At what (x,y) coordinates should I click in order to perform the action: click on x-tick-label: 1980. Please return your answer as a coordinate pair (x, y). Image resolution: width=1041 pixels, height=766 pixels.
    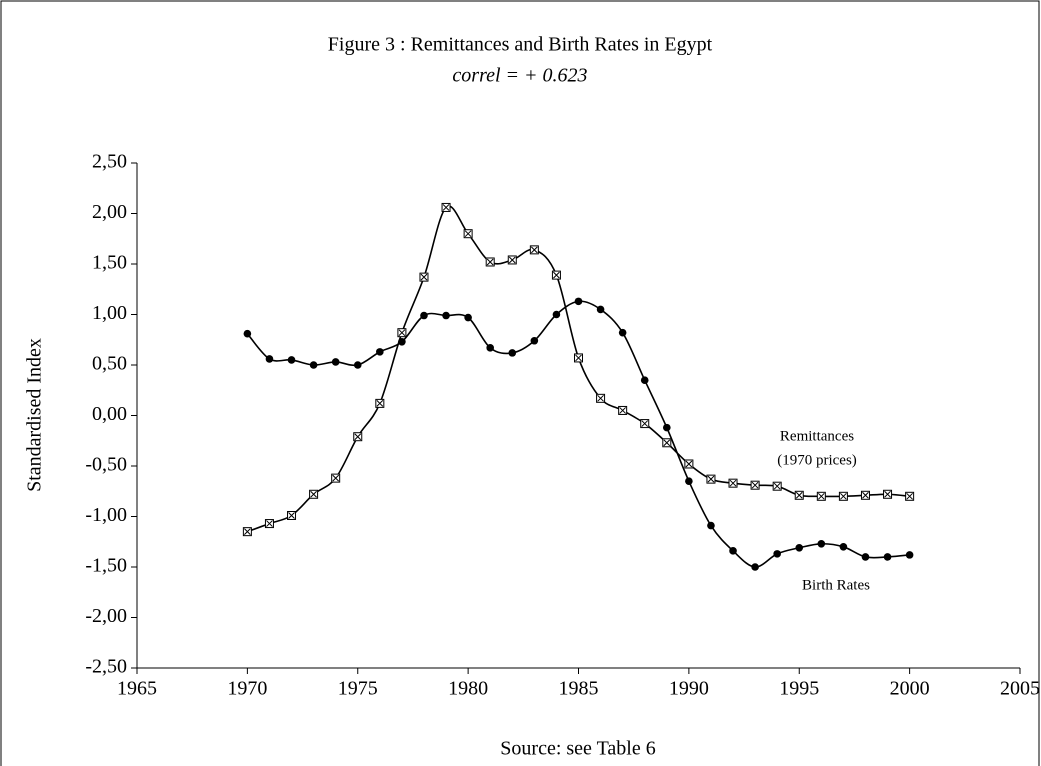
    Looking at the image, I should click on (468, 689).